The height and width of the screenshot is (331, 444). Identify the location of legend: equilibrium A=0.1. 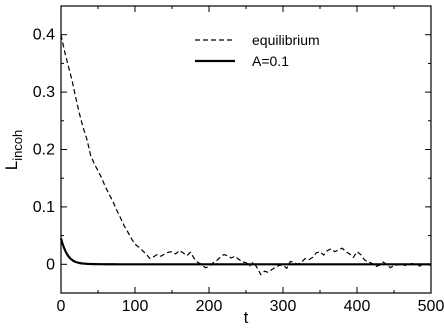
(257, 50).